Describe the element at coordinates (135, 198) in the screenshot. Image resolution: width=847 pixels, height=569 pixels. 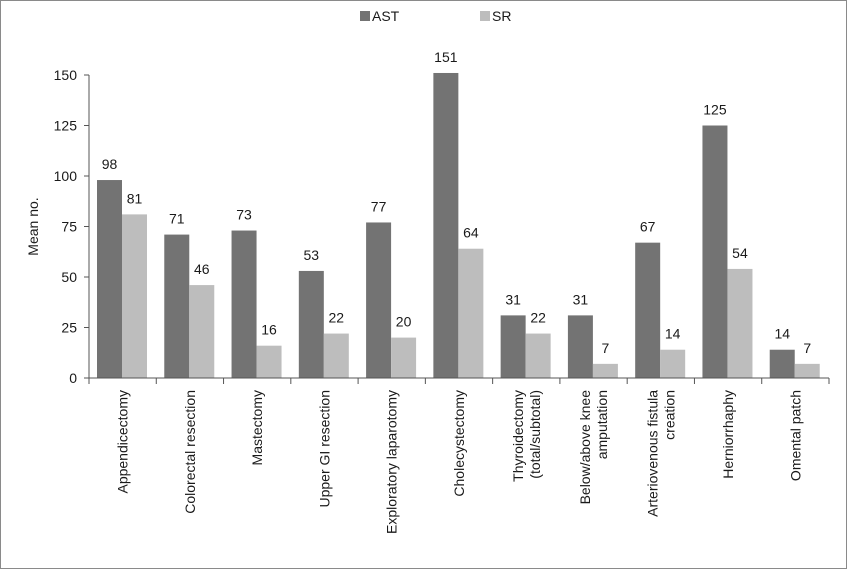
I see `data-label-sr: 81` at that location.